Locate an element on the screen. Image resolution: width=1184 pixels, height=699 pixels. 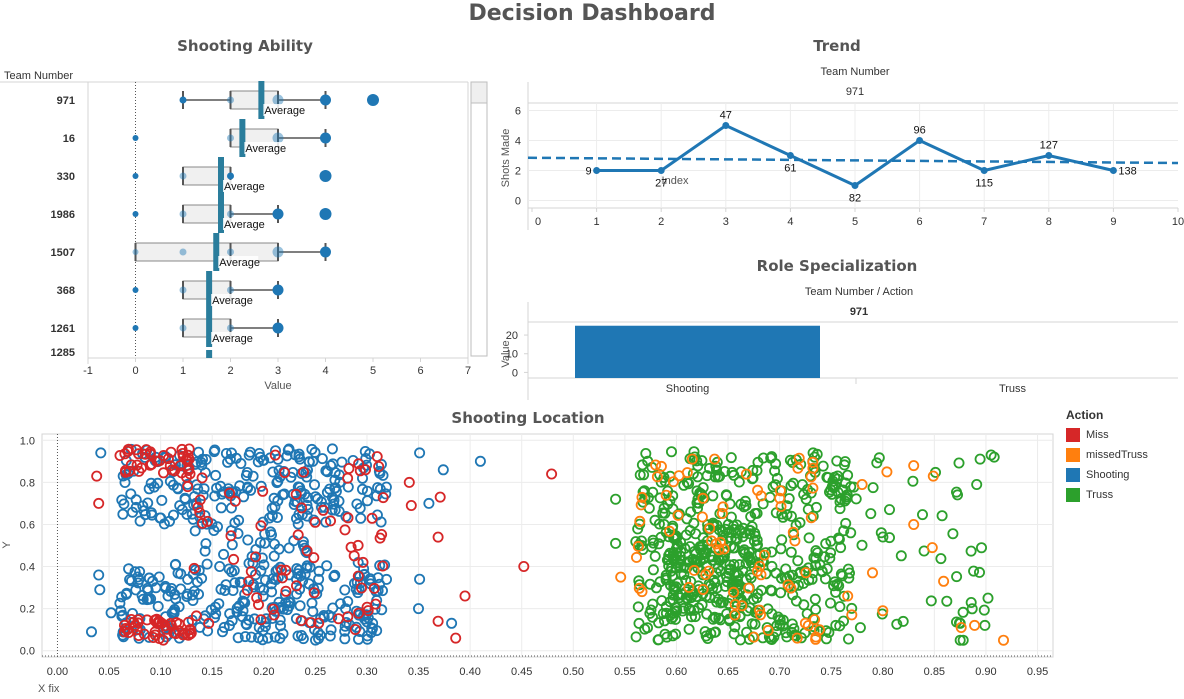
box-row-368: 368 Average is located at coordinates (170, 290).